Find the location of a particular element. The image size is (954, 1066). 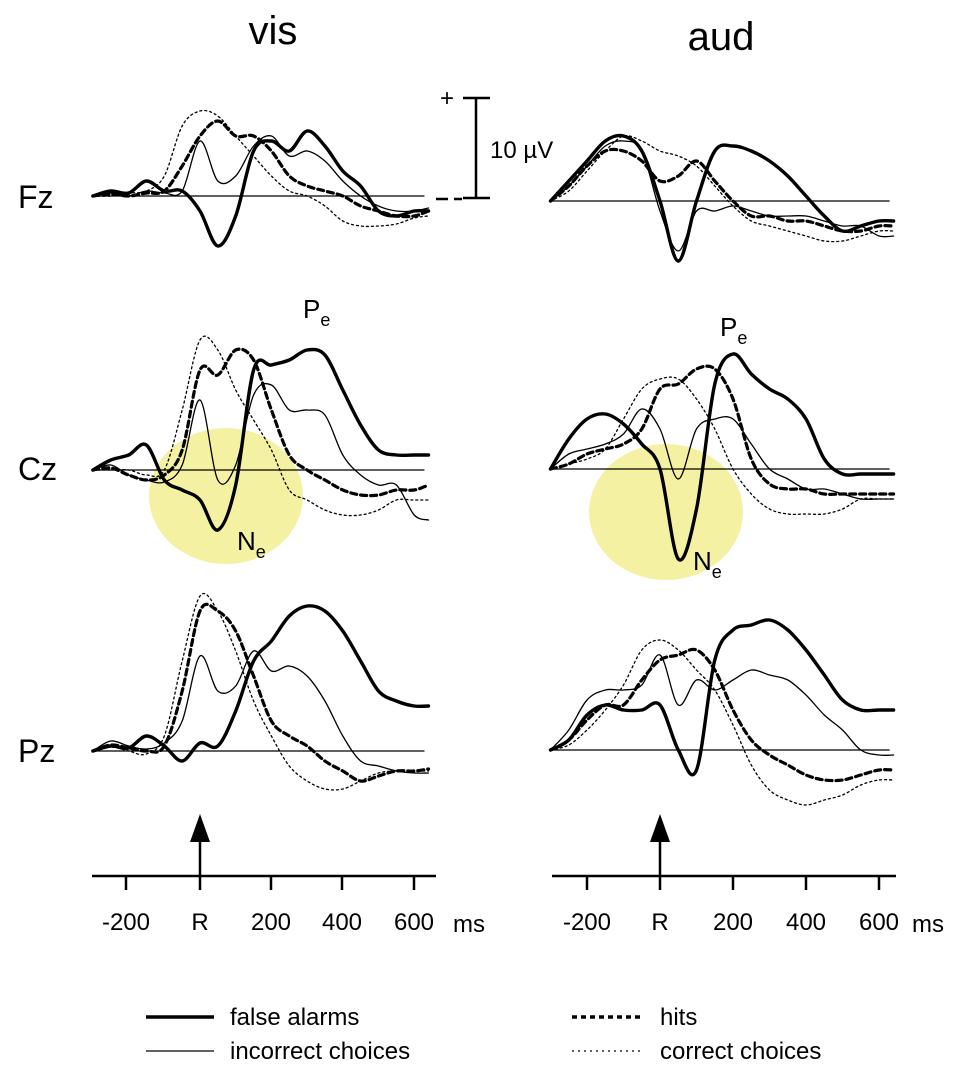

tick-label-aud-200: 200 is located at coordinates (733, 922).